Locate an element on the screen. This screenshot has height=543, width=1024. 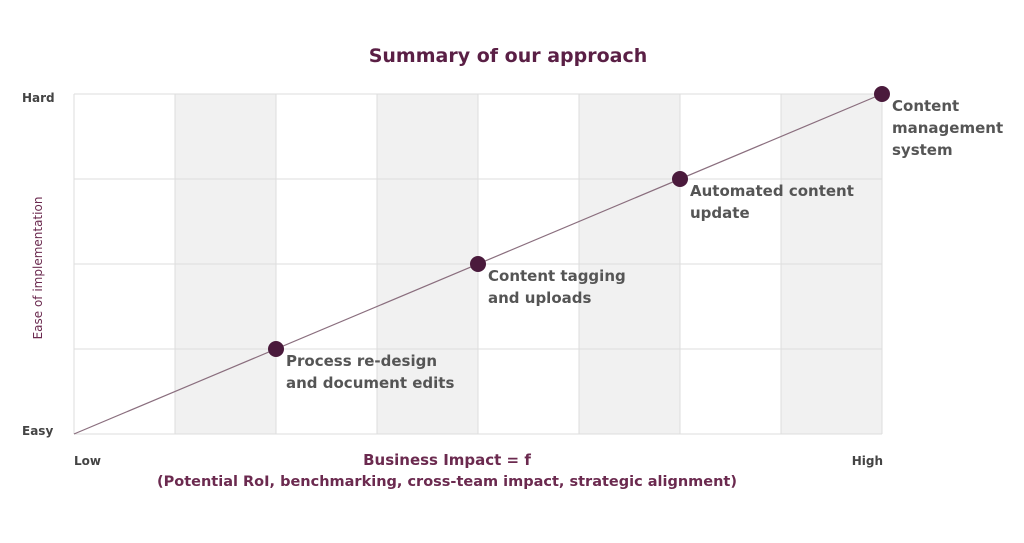
point-label-line: update is located at coordinates (720, 213).